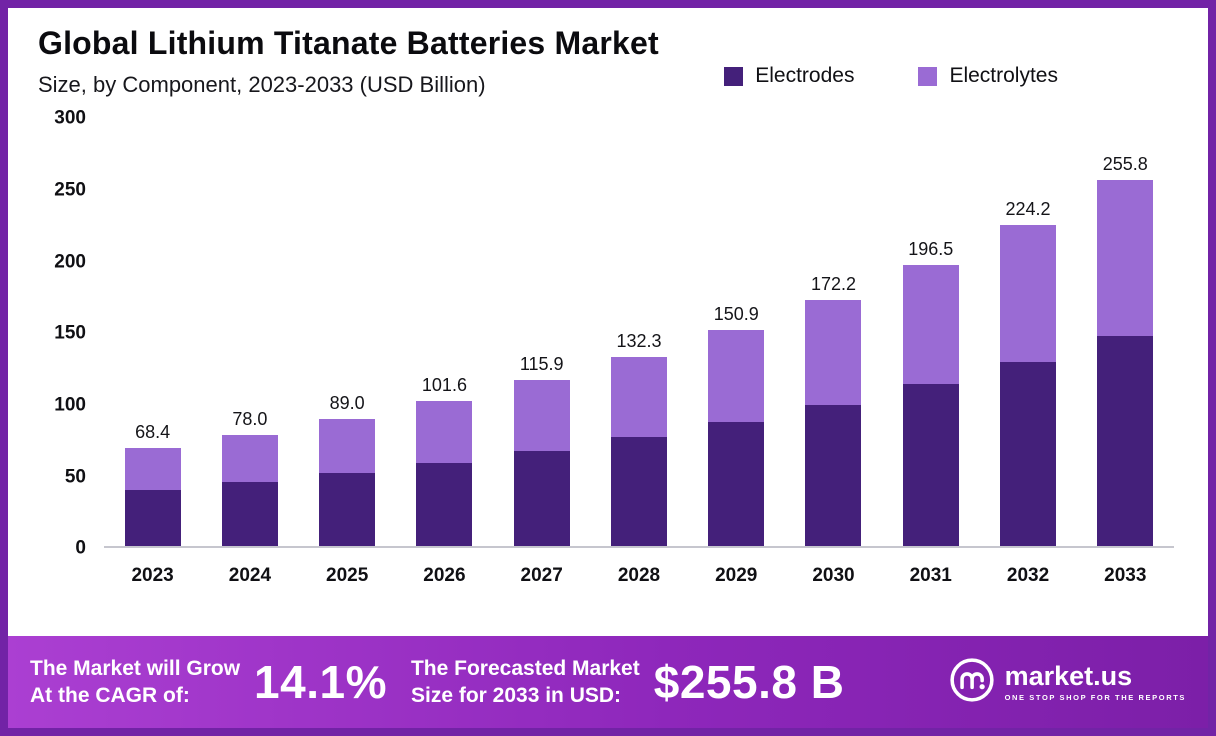 The image size is (1216, 736). Describe the element at coordinates (347, 402) in the screenshot. I see `bar-total-label: 89.0` at that location.